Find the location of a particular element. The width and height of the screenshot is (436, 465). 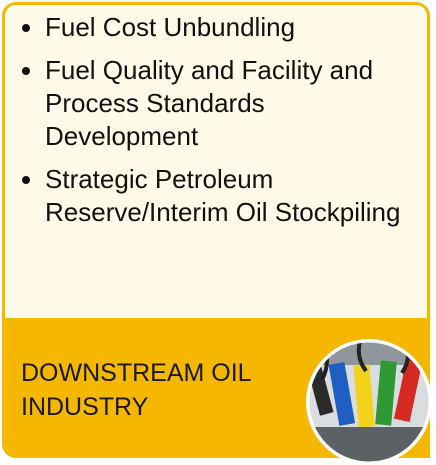

fuel-pump-photo is located at coordinates (369, 402).